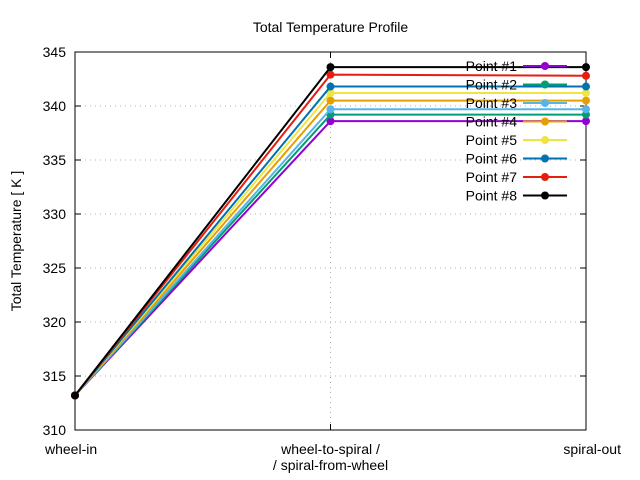 The image size is (640, 480). I want to click on y-tick-label: 340, so click(55, 106).